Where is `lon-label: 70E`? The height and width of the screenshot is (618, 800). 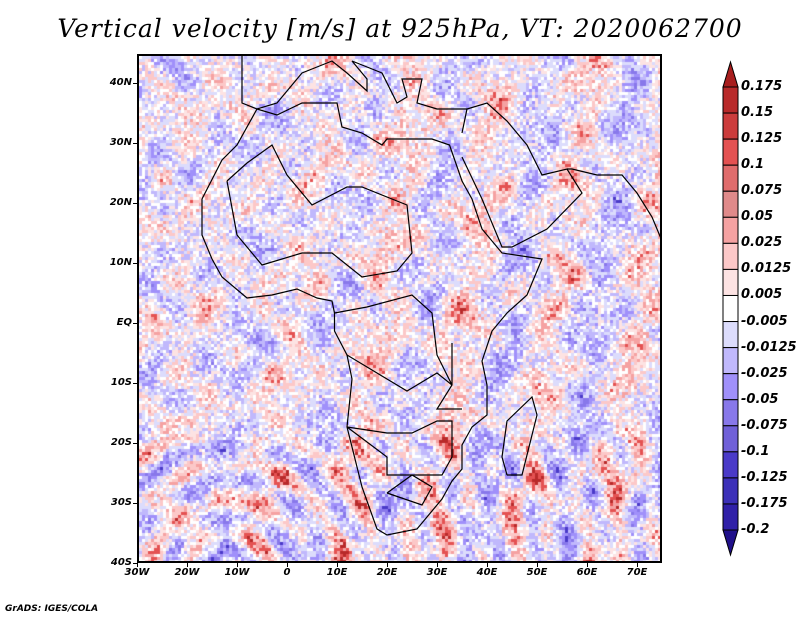
lon-label: 70E is located at coordinates (637, 572).